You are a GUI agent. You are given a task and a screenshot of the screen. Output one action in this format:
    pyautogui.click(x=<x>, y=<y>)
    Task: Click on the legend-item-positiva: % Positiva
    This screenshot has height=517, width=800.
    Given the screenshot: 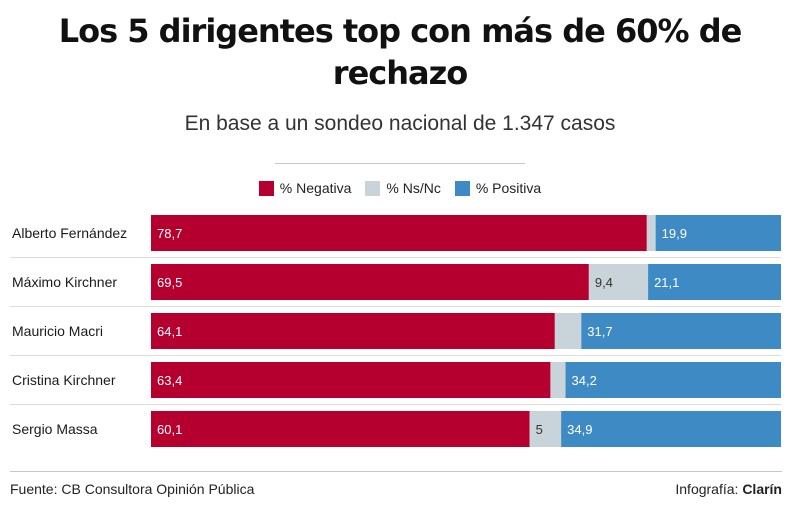 What is the action you would take?
    pyautogui.click(x=498, y=188)
    